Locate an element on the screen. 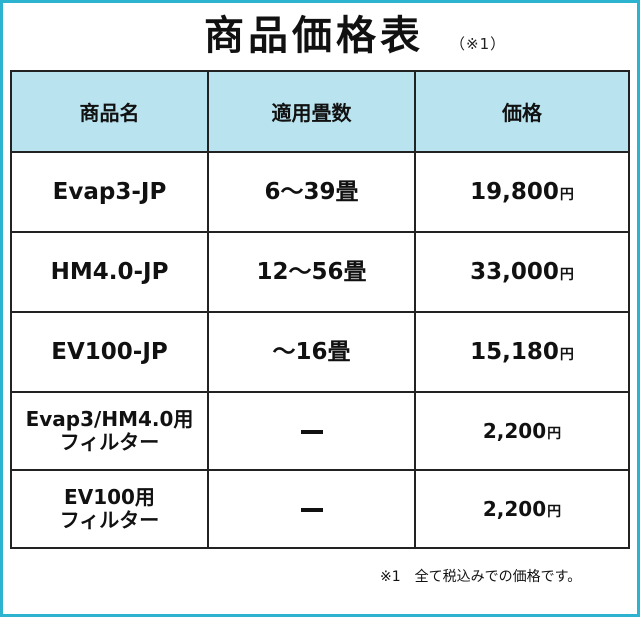 The height and width of the screenshot is (617, 640). price-cell: 19,800円 is located at coordinates (522, 192).